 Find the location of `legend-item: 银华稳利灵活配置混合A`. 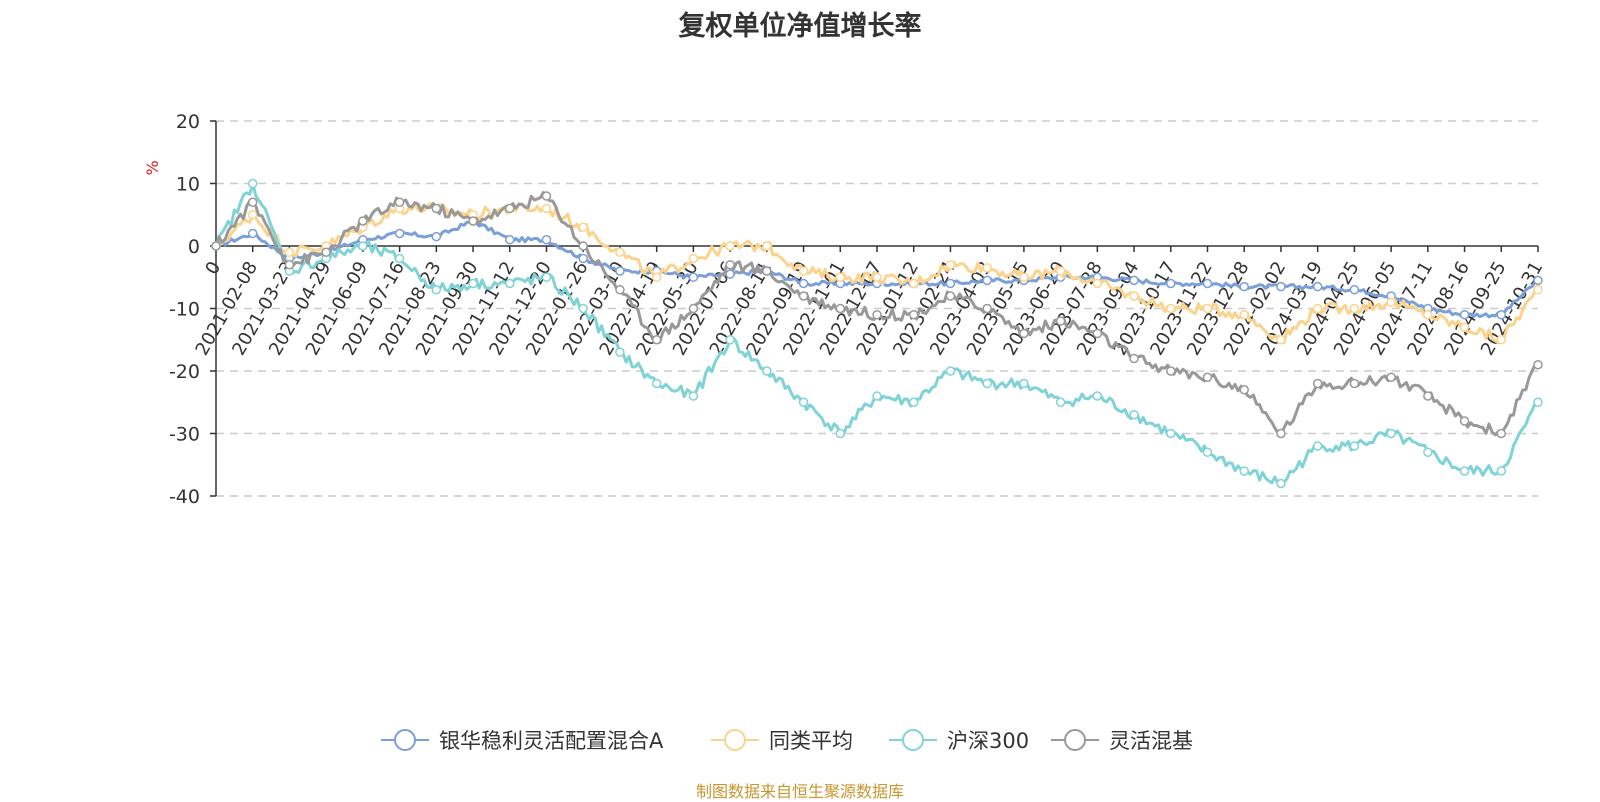

legend-item: 银华稳利灵活配置混合A is located at coordinates (522, 741).